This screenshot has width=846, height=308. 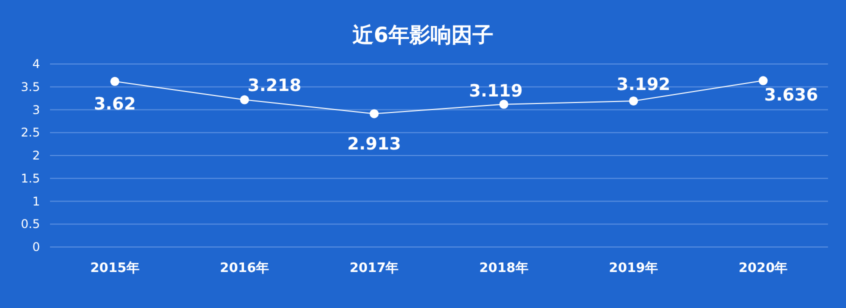 What do you see at coordinates (275, 86) in the screenshot?
I see `data-label: 3.218` at bounding box center [275, 86].